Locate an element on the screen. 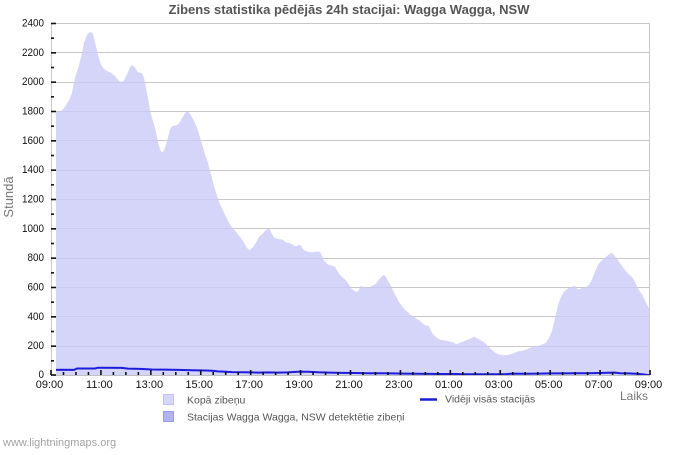 The height and width of the screenshot is (455, 700). svg-text: 19:00 is located at coordinates (299, 385).